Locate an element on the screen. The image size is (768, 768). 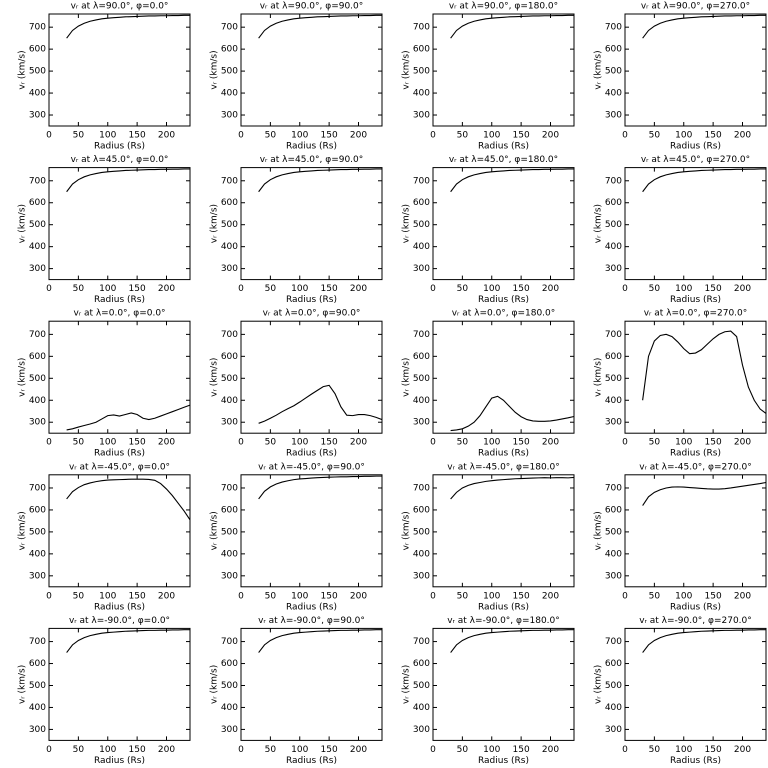
chart-title: vᵣ at λ=45.0°, φ=270.0° is located at coordinates (695, 160).